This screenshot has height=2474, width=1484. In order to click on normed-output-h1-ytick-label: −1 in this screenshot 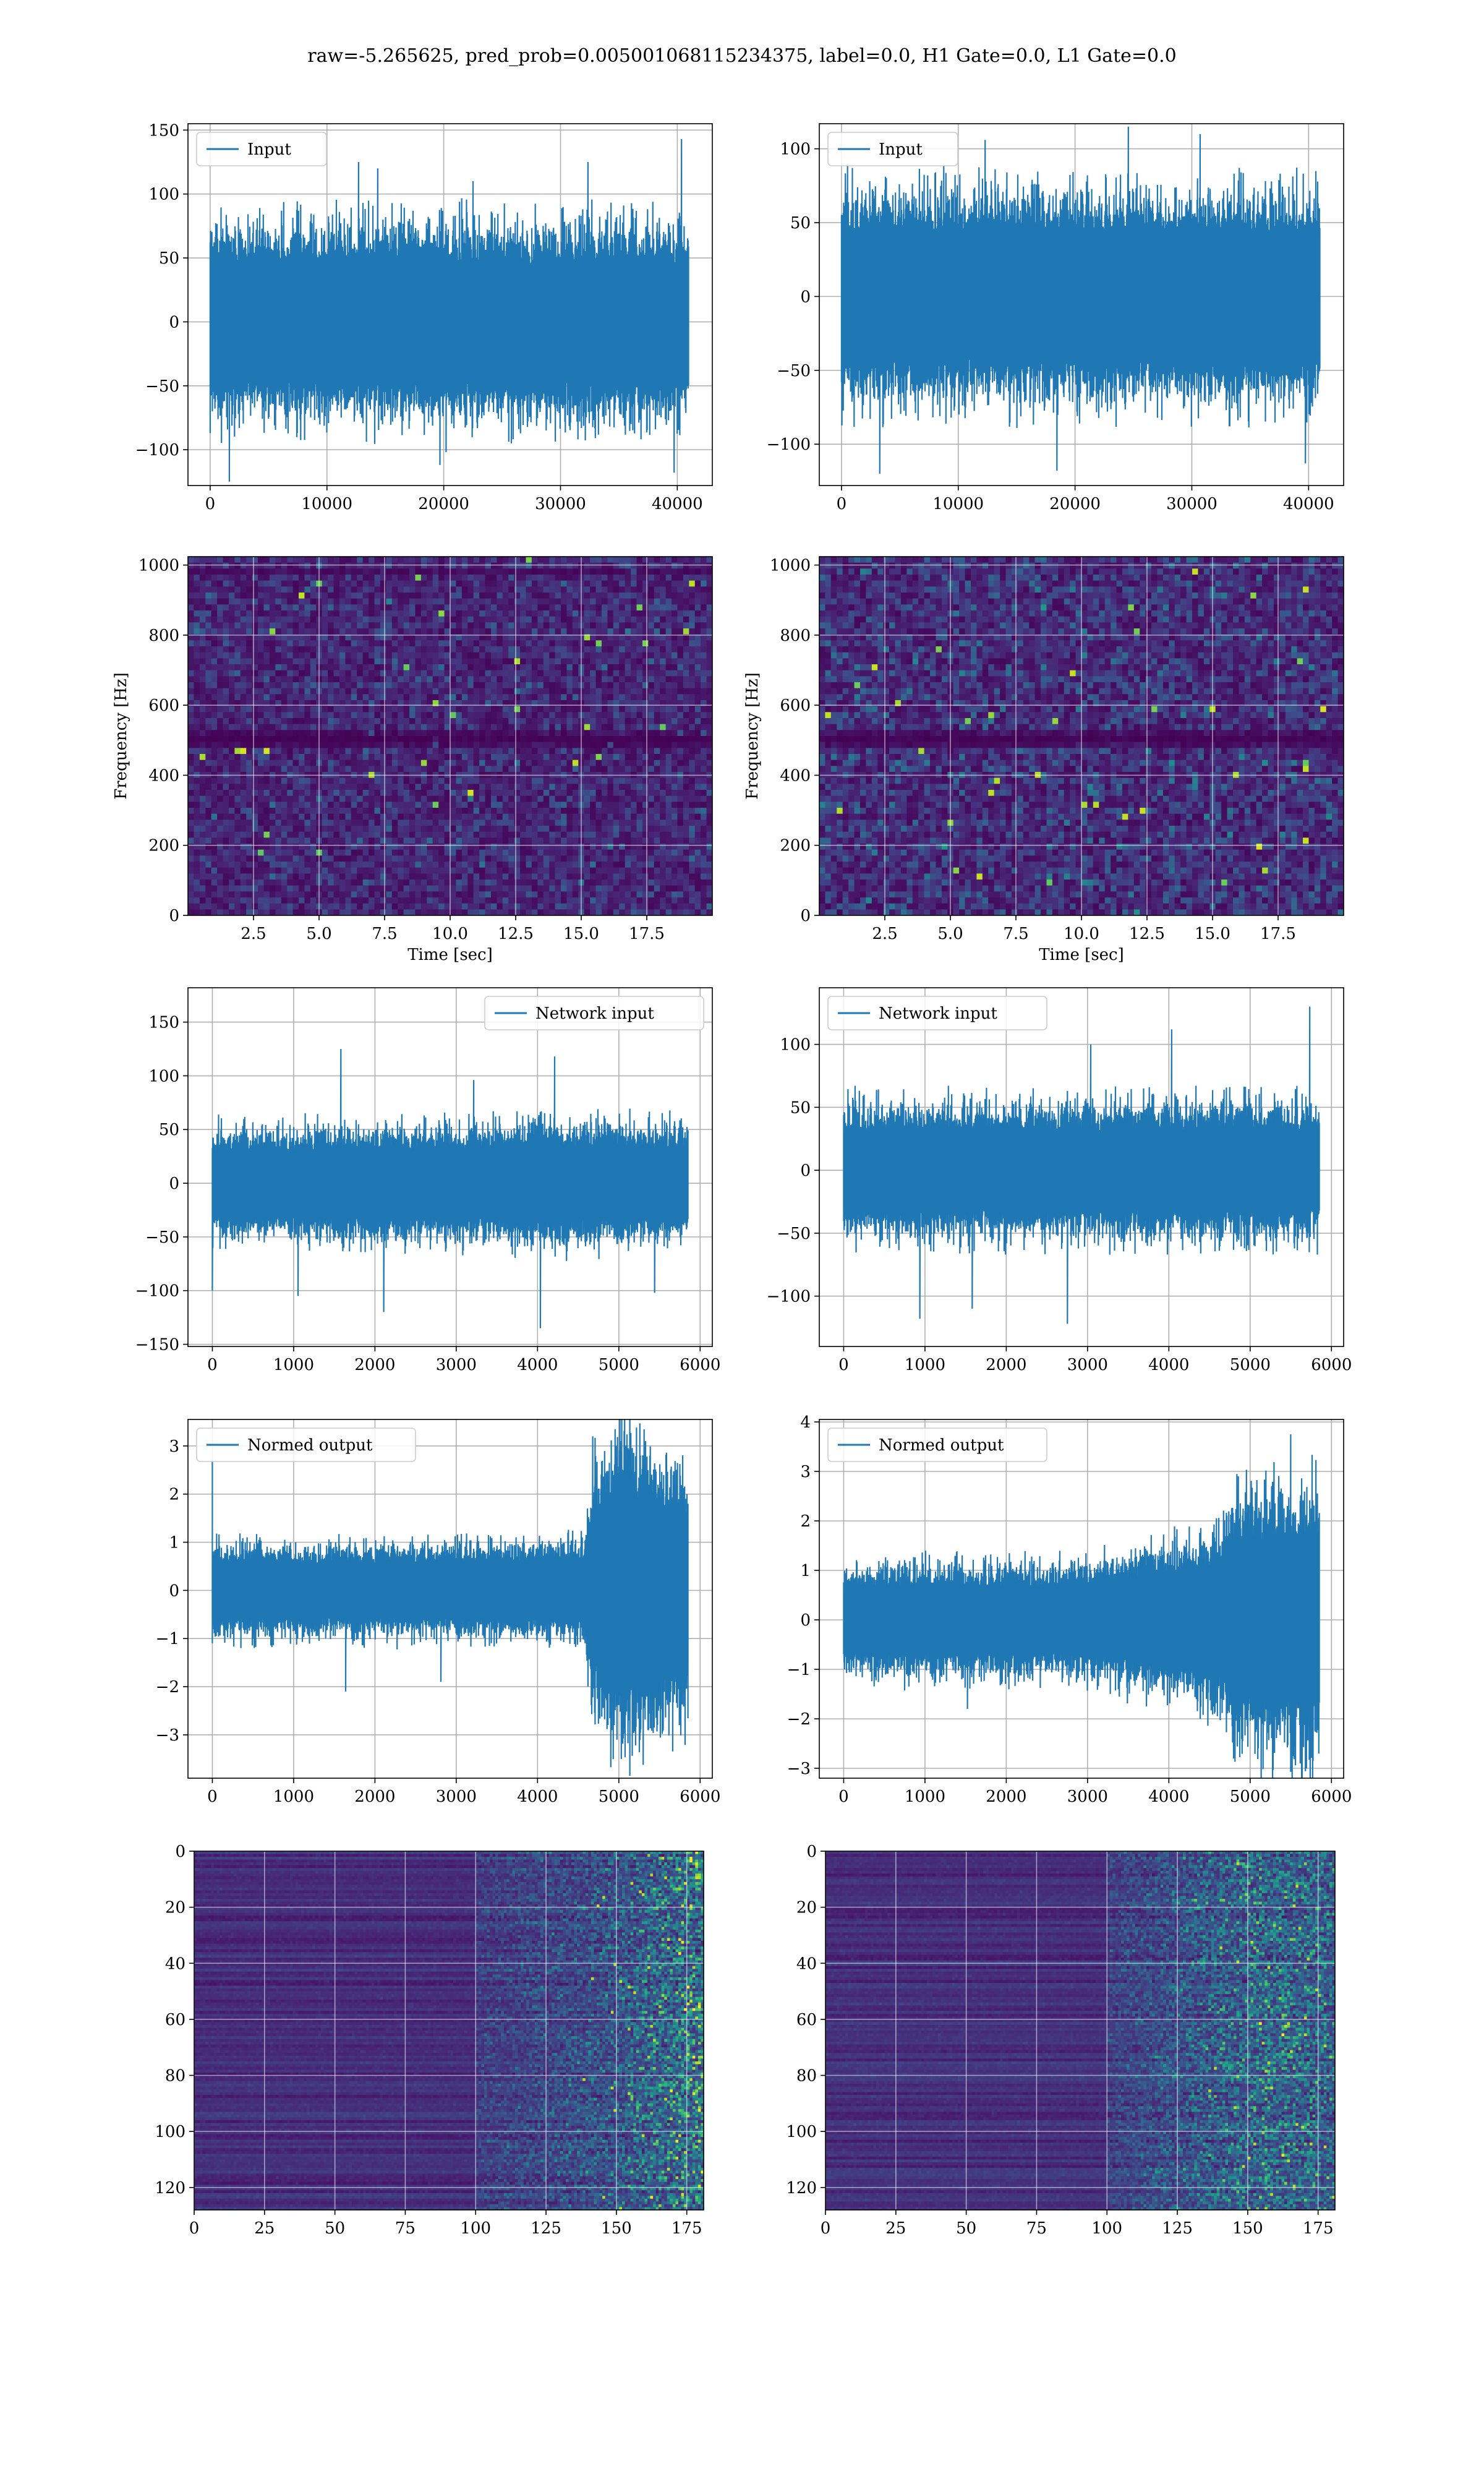, I will do `click(167, 1639)`.